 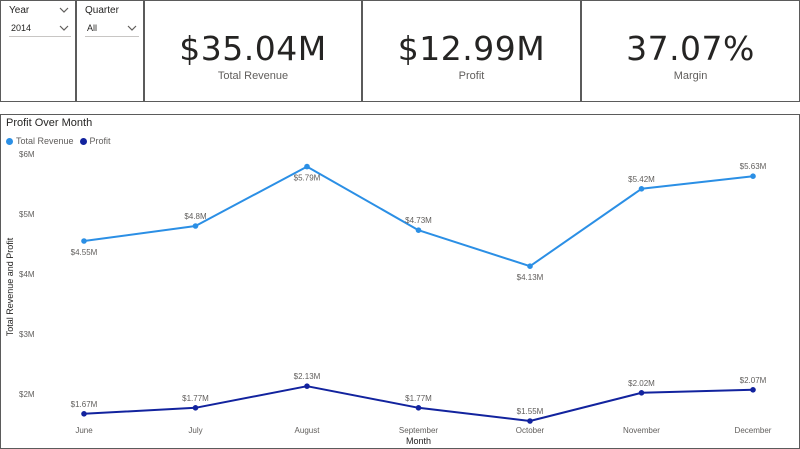 I want to click on legend-item-total-revenue: Total Revenue, so click(x=40, y=141).